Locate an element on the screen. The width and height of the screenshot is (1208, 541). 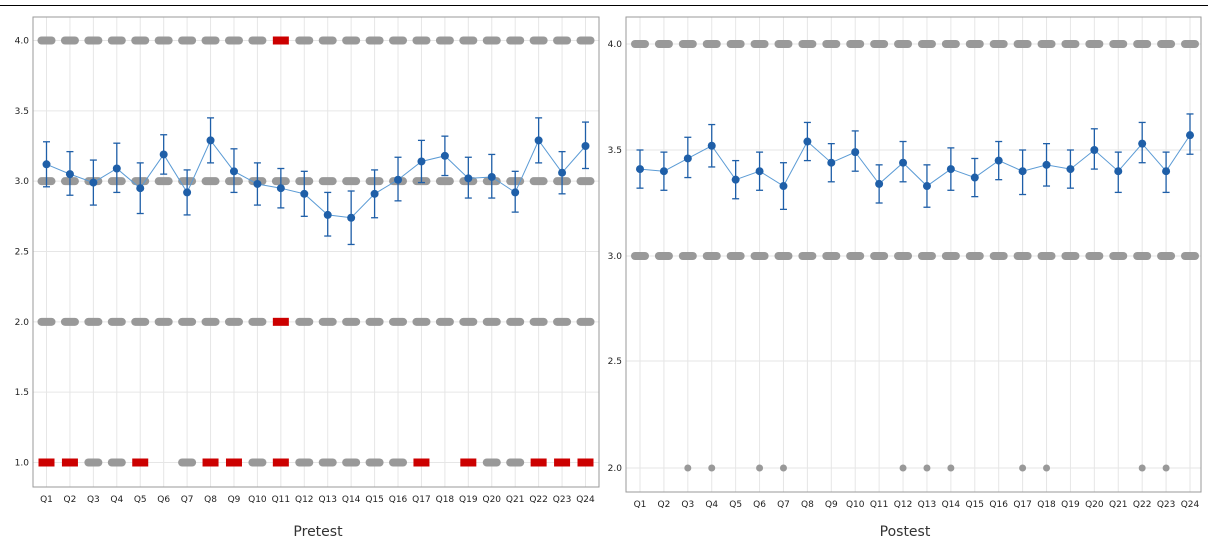
x-tick-label: Q15 is located at coordinates (374, 500).